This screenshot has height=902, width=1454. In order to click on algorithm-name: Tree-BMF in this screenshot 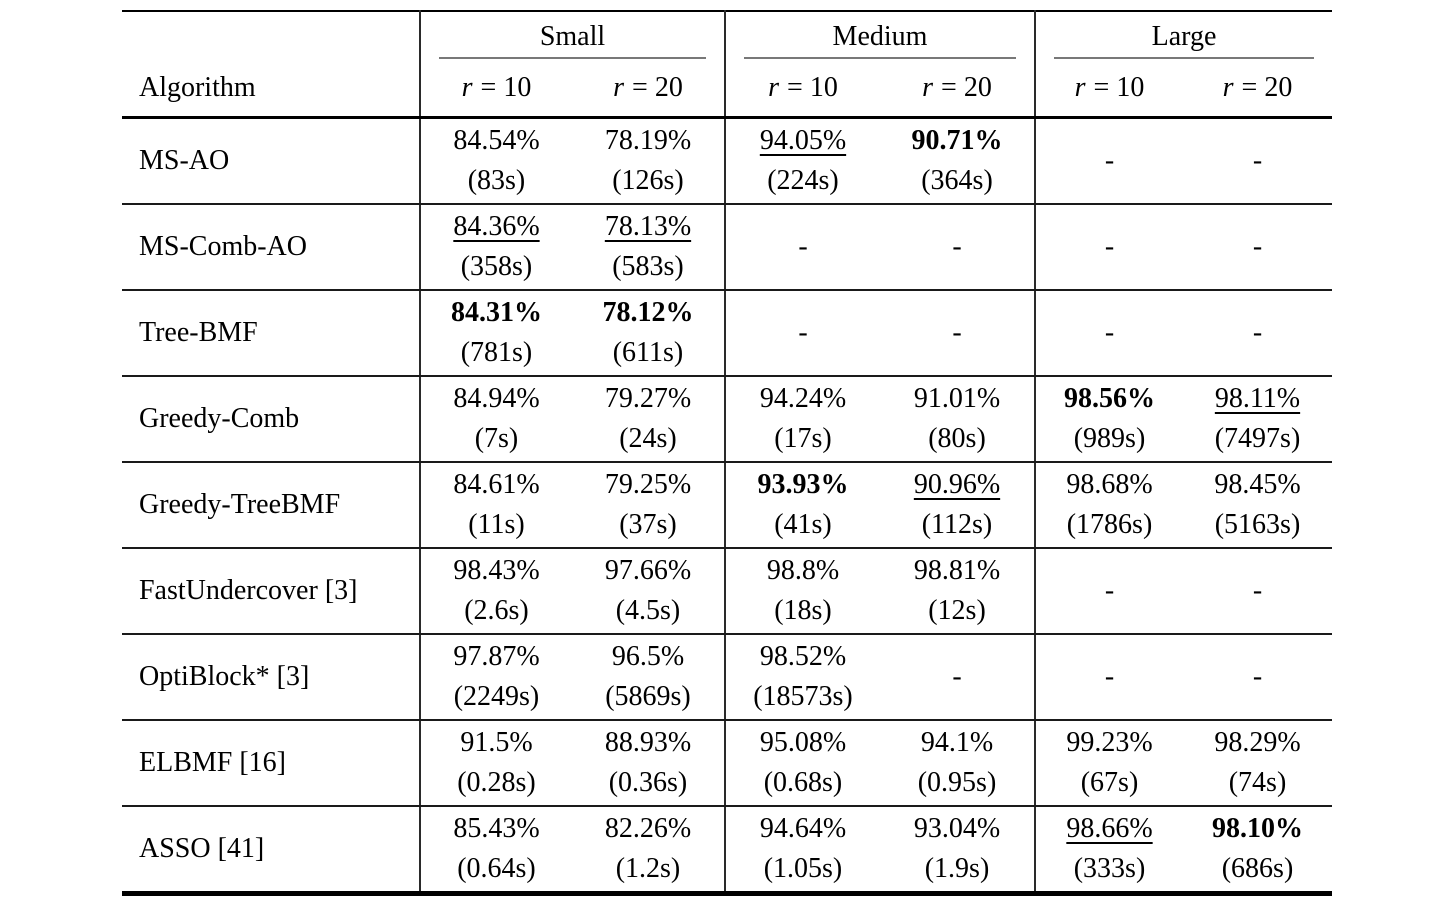, I will do `click(271, 333)`.